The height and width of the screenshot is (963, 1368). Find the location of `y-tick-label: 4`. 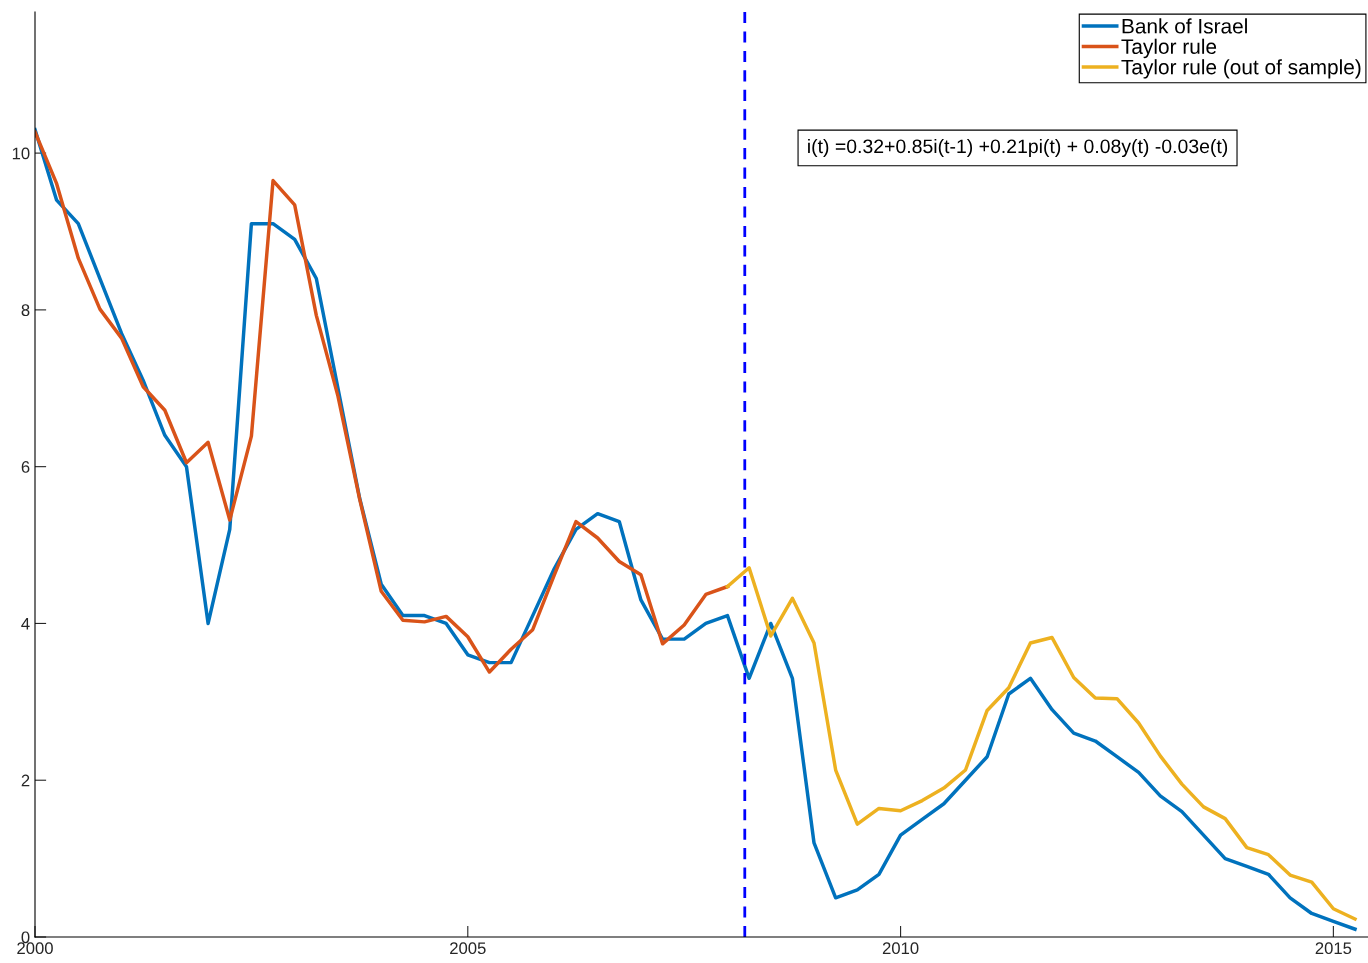

y-tick-label: 4 is located at coordinates (25, 624).